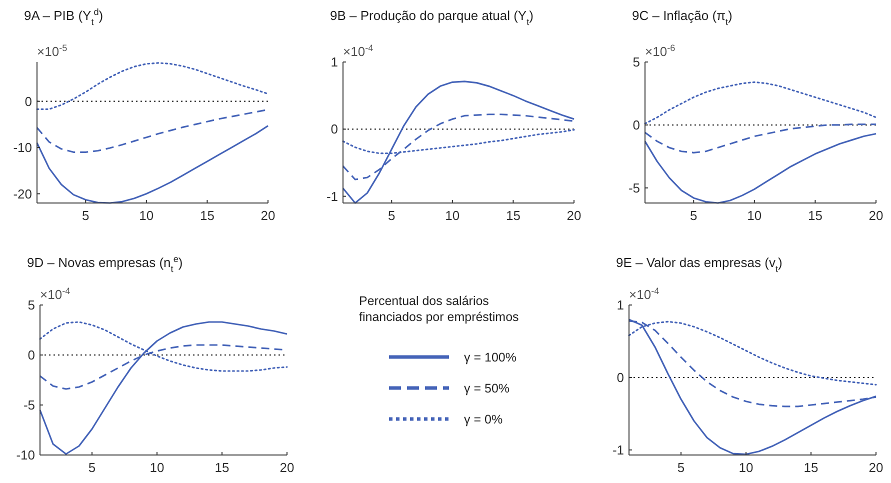 This screenshot has width=891, height=483. What do you see at coordinates (483, 419) in the screenshot?
I see `legend-label: γ = 0%` at bounding box center [483, 419].